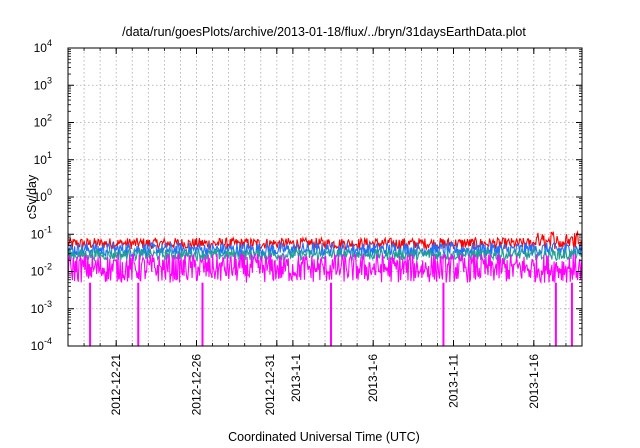 This screenshot has width=640, height=448. I want to click on x-tick-label: 2013-1-1, so click(296, 378).